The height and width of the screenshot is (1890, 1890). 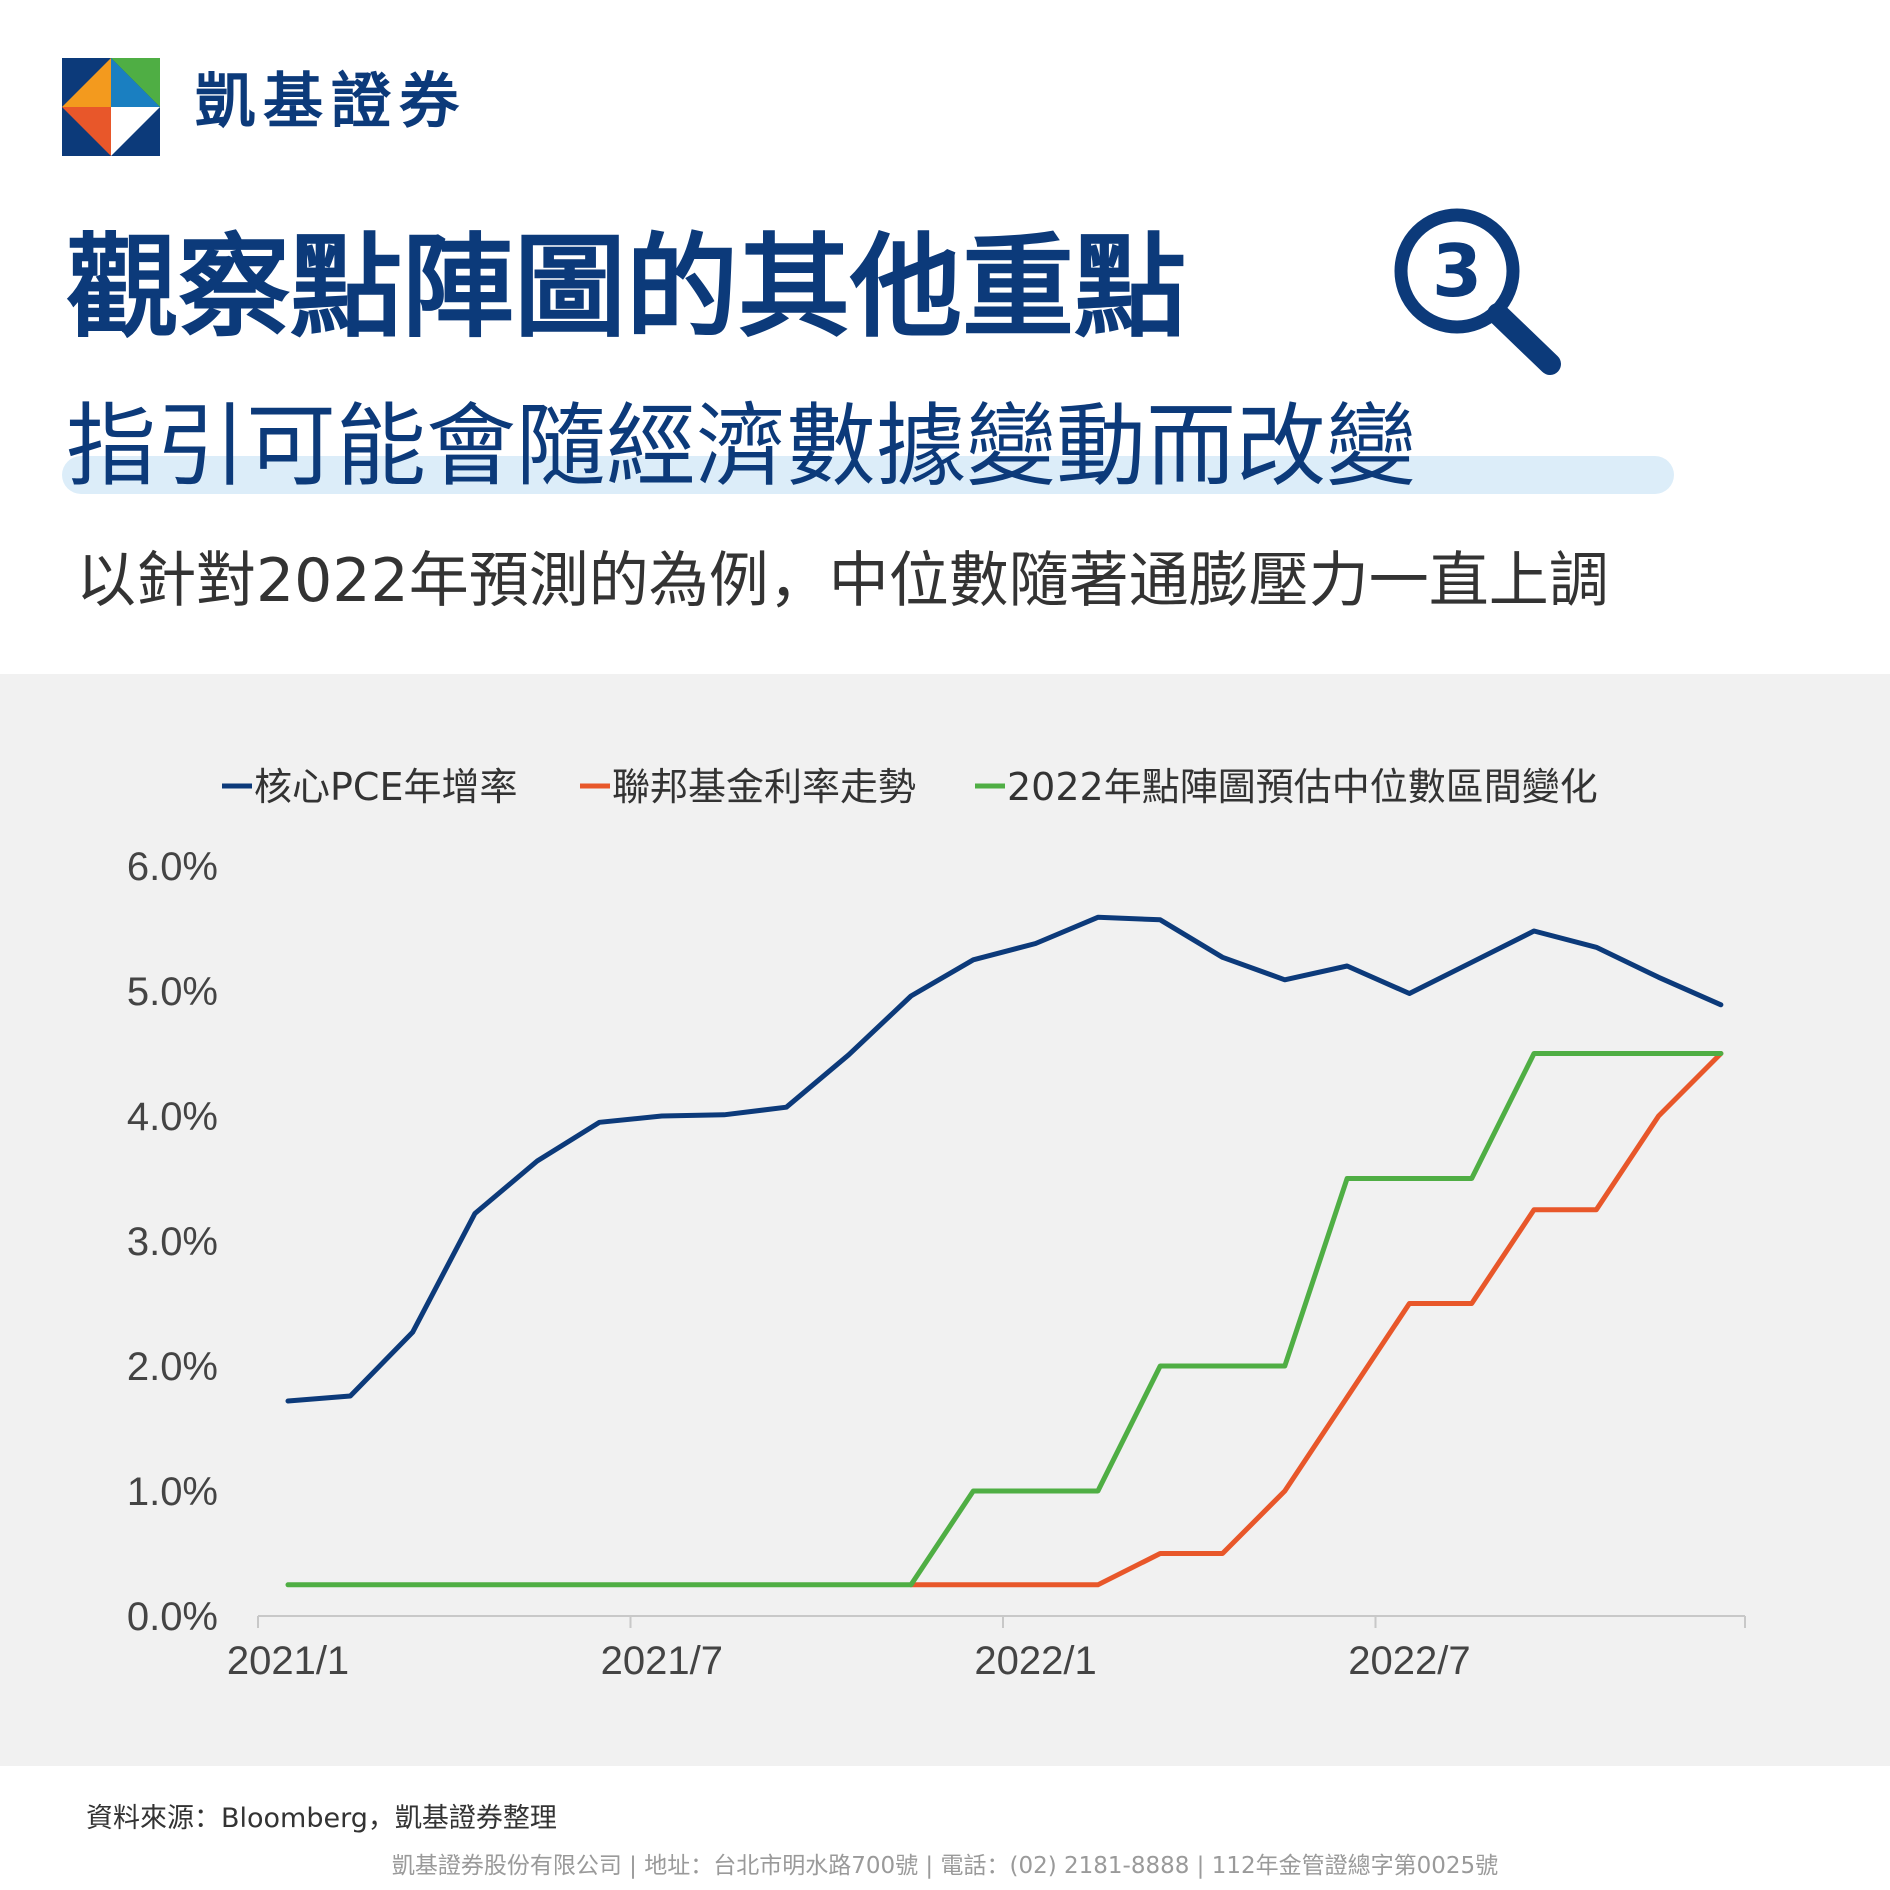 I want to click on magnifier-icon: 3, so click(x=1477, y=291).